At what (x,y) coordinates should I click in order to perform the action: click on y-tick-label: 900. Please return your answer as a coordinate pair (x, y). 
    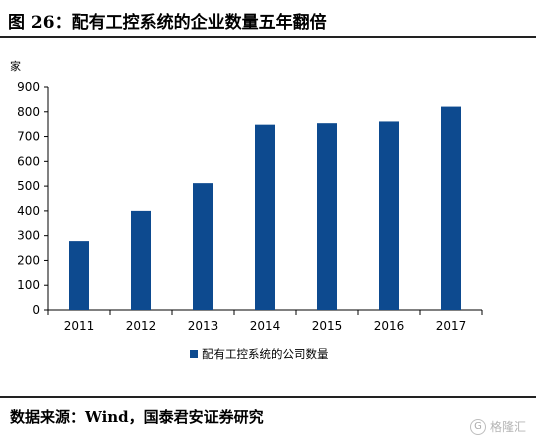
    Looking at the image, I should click on (28, 87).